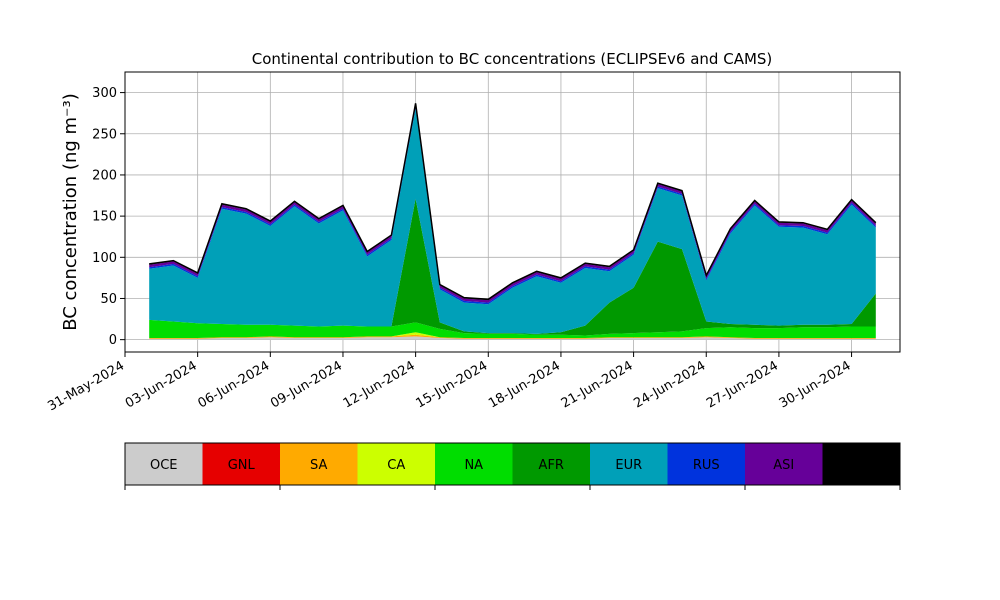 The width and height of the screenshot is (1000, 600). I want to click on legend-swatch-asi, so click(784, 464).